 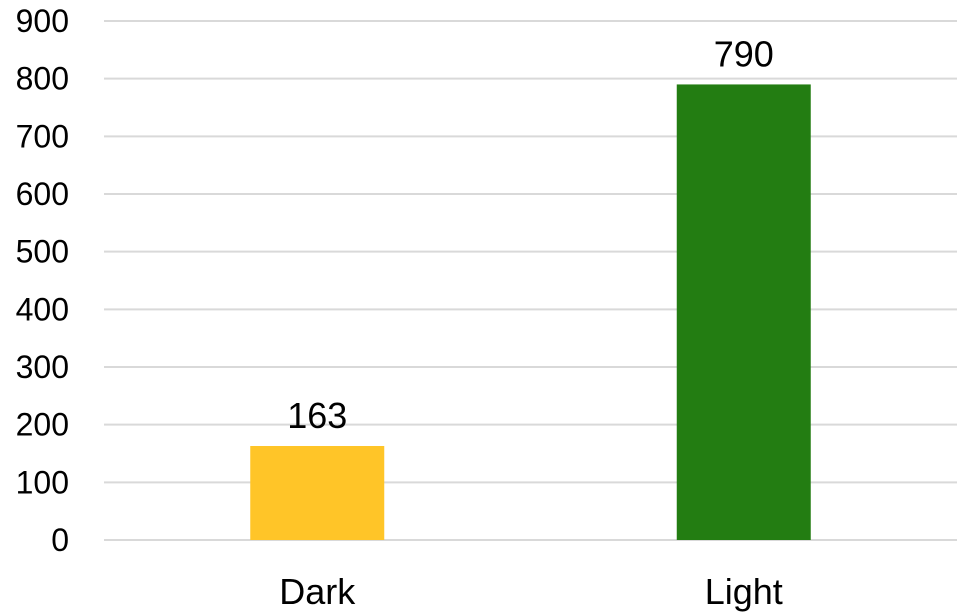 I want to click on bar-light, so click(x=743, y=312).